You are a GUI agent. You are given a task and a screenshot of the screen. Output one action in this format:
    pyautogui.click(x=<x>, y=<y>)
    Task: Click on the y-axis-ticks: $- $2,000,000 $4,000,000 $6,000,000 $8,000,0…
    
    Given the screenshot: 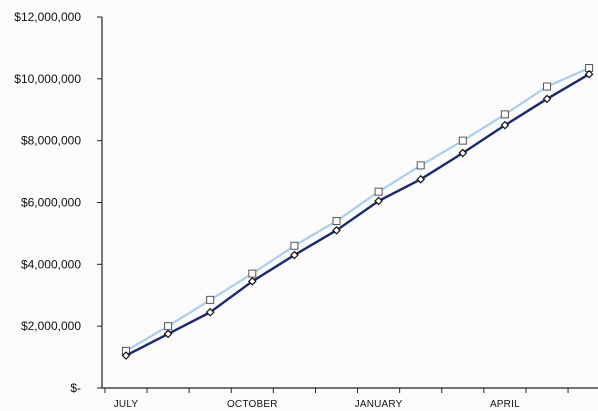 What is the action you would take?
    pyautogui.click(x=58, y=202)
    